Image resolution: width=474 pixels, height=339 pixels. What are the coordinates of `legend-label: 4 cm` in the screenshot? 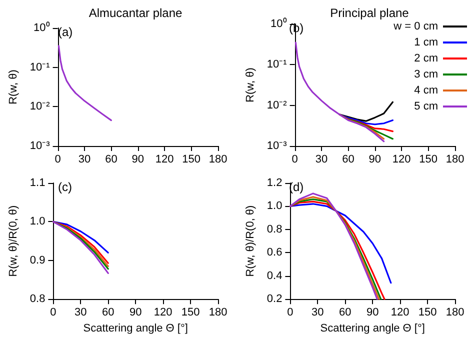 It's located at (426, 90).